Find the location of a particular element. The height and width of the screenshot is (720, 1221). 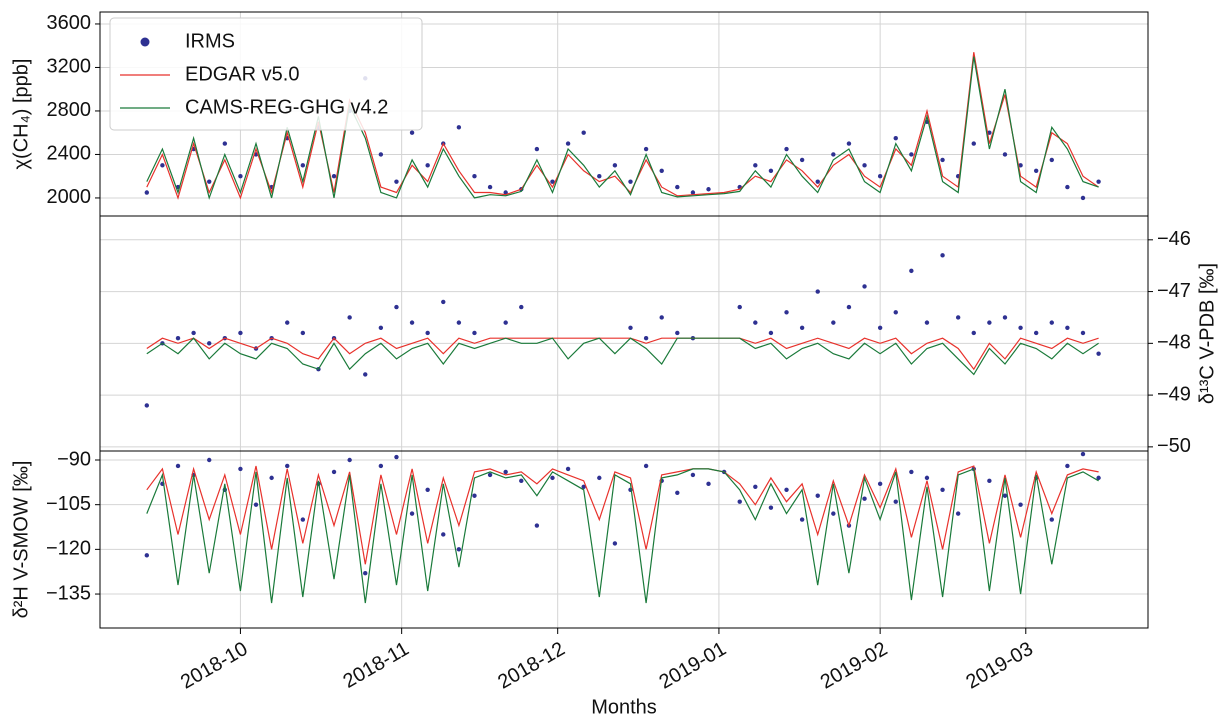

y-tick-label: 3600 is located at coordinates (69, 23).